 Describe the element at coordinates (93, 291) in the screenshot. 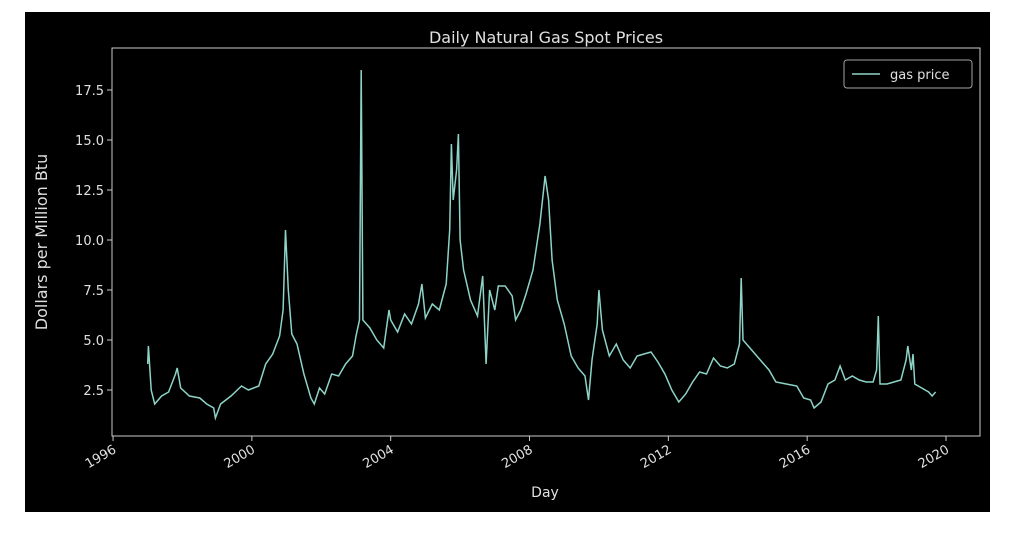

I see `y-tick-label: 7.5` at that location.